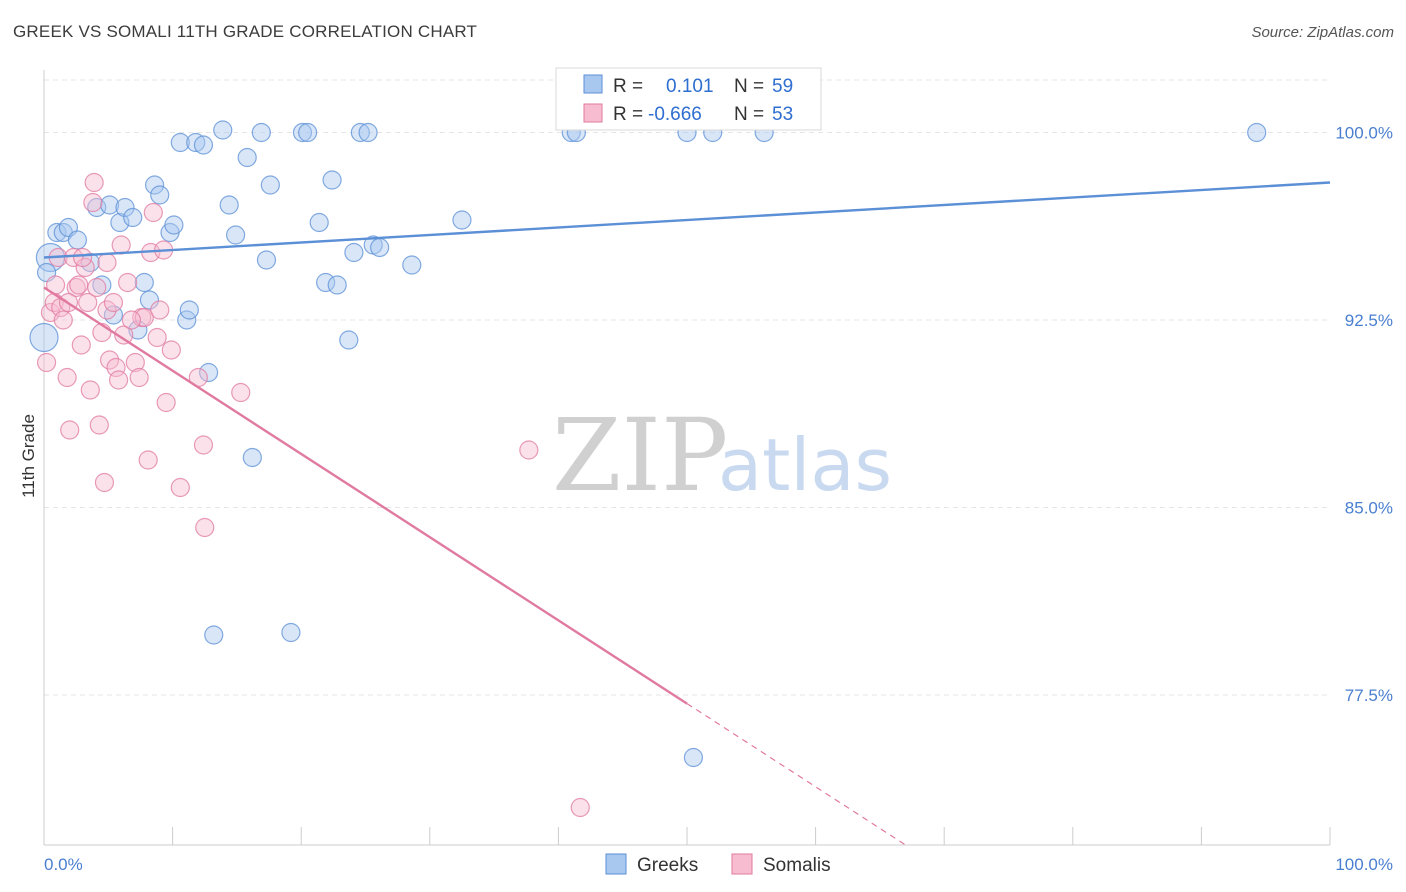  What do you see at coordinates (797, 865) in the screenshot?
I see `legend-bottom-label-somalis: Somalis` at bounding box center [797, 865].